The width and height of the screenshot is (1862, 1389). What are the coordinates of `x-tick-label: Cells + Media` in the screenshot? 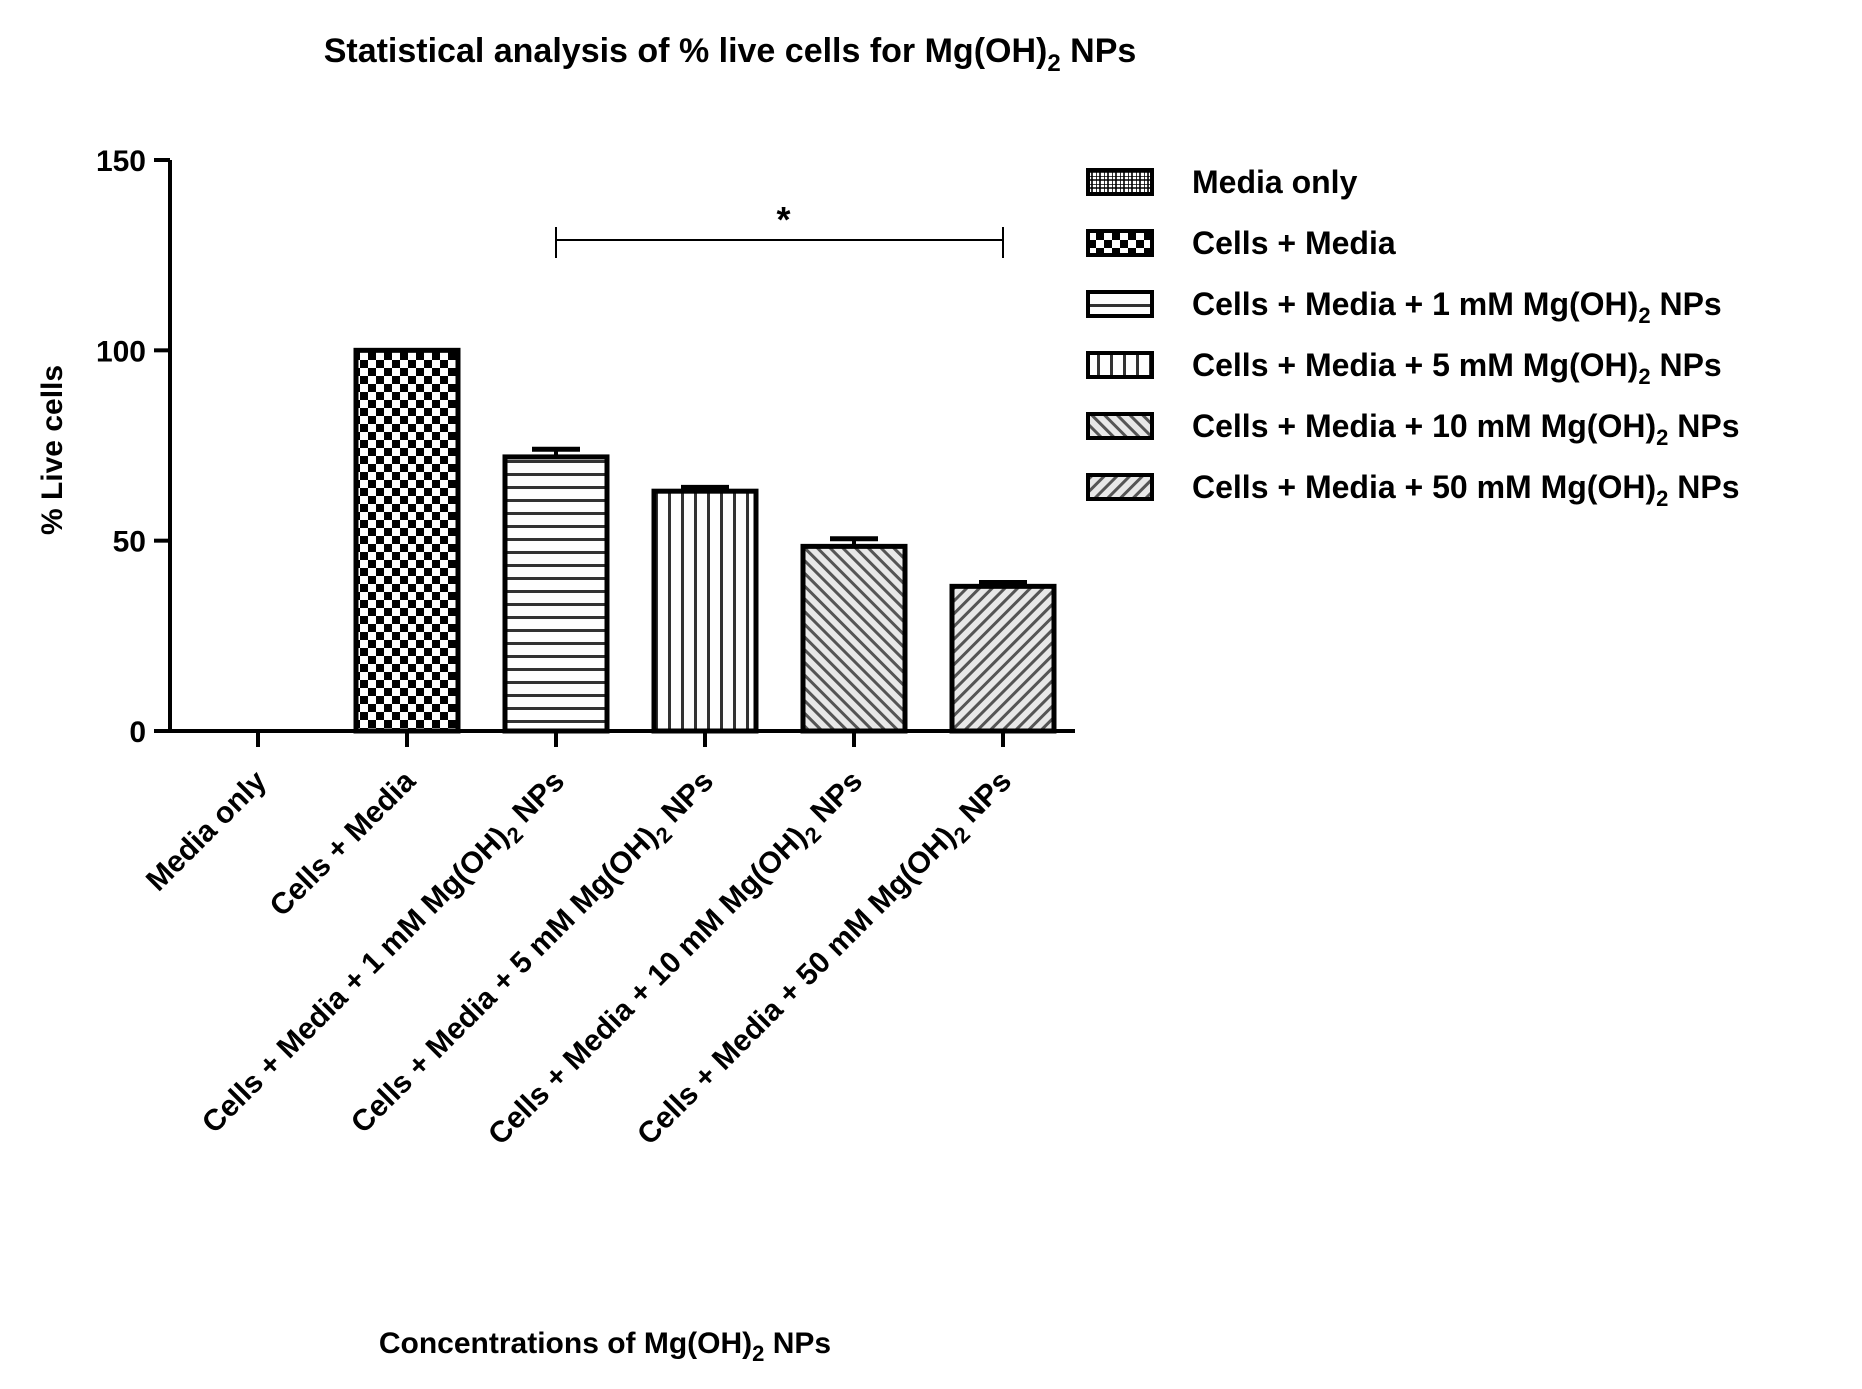 It's located at (343, 843).